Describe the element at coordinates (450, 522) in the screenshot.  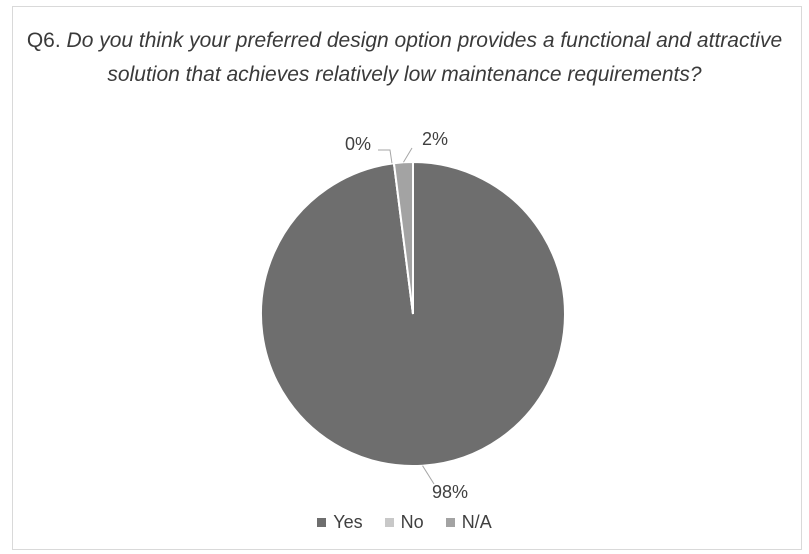
I see `legend-swatch-na` at that location.